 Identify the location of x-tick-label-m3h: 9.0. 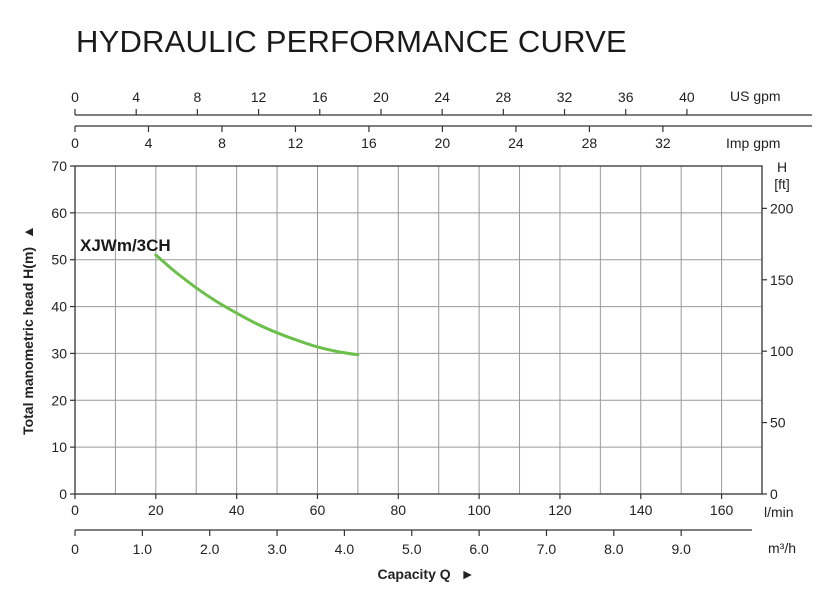
(681, 549).